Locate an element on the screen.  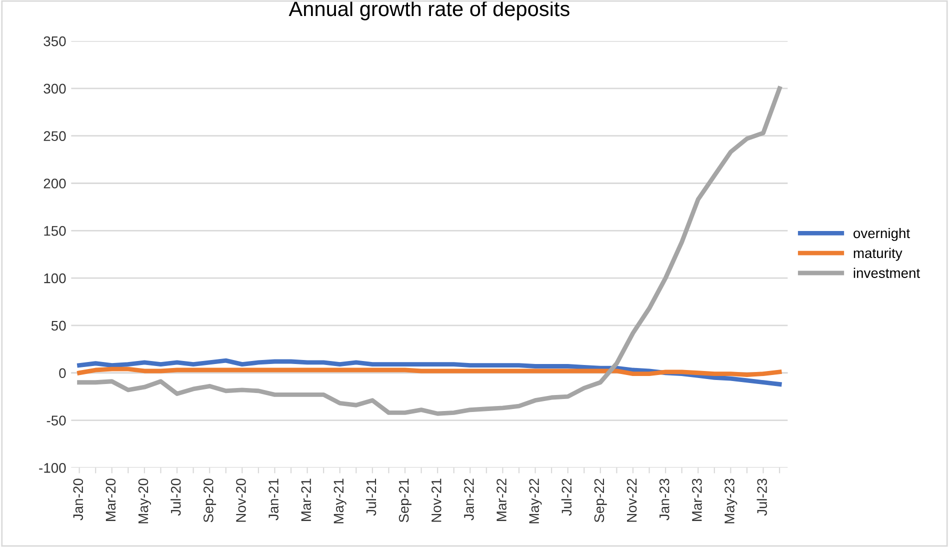
y-tick-label: 50 is located at coordinates (58, 325).